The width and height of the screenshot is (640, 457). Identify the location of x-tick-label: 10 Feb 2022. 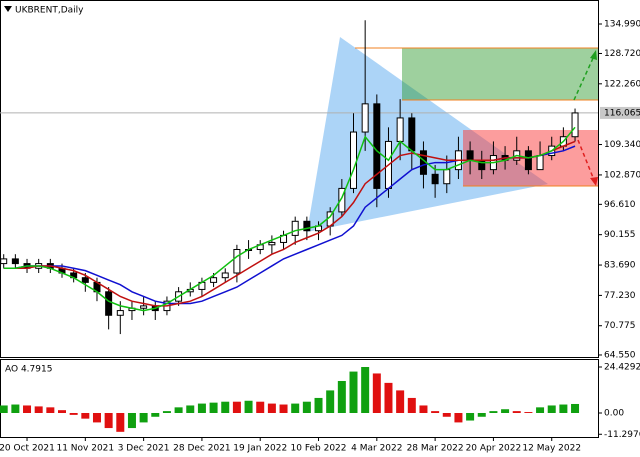
(319, 449).